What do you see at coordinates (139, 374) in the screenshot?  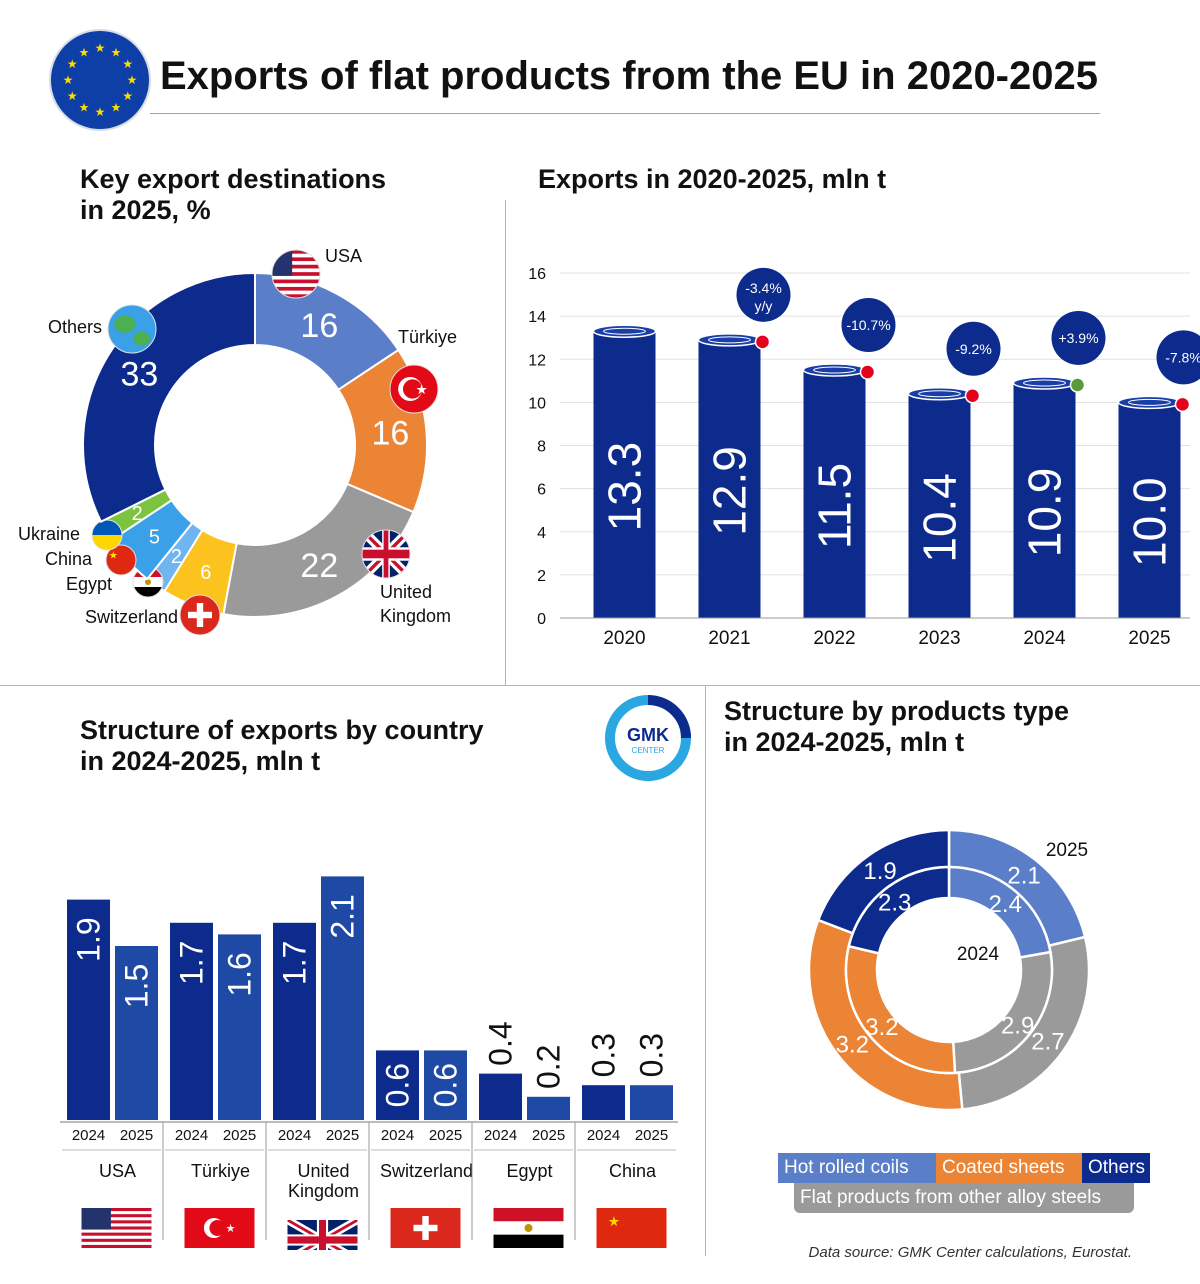 I see `donut-value-others: 33` at bounding box center [139, 374].